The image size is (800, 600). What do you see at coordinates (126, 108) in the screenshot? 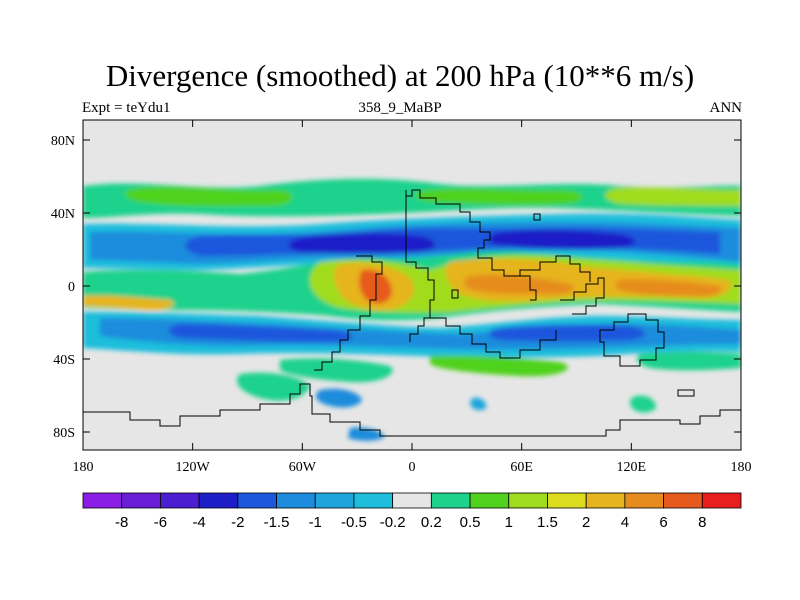
I see `experiment-label: Expt = teYdu1` at bounding box center [126, 108].